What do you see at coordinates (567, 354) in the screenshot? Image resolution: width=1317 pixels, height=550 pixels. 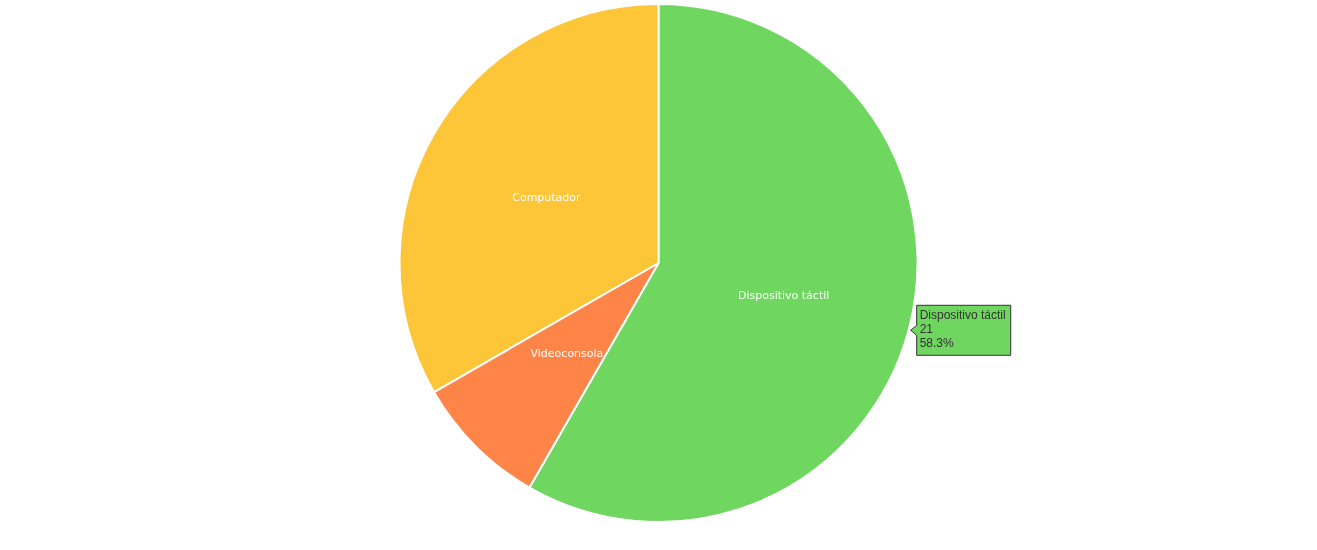 I see `slice-label: Videoconsola` at bounding box center [567, 354].